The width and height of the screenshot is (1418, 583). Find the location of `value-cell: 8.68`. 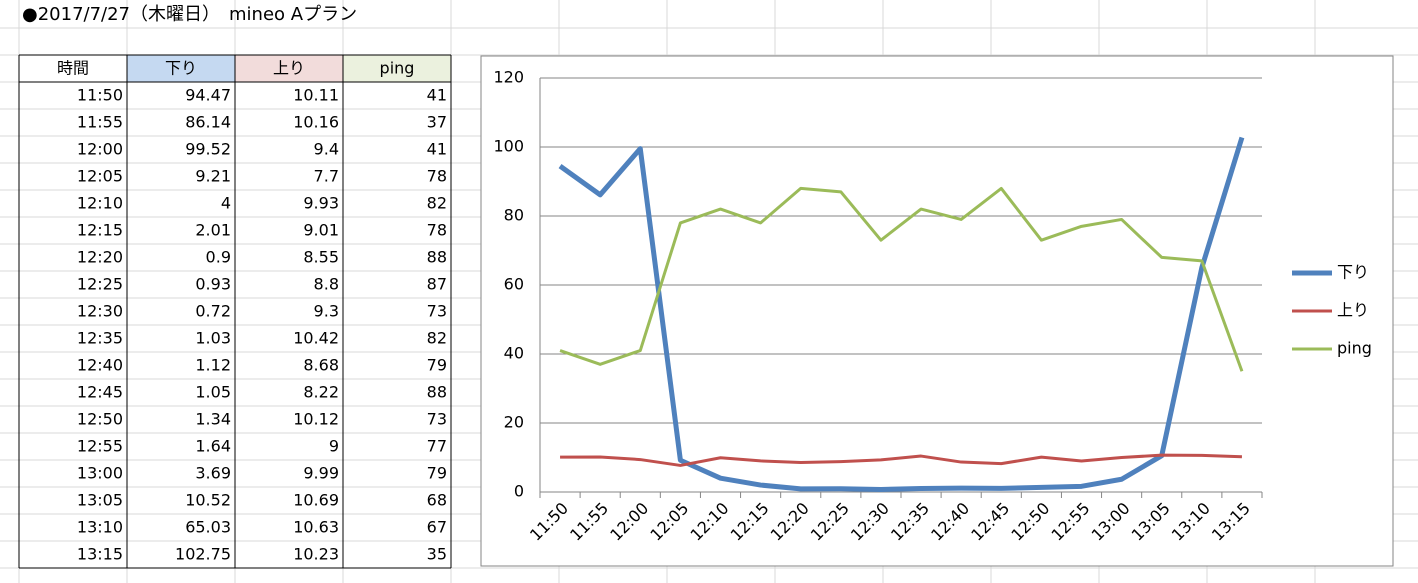

value-cell: 8.68 is located at coordinates (321, 365).